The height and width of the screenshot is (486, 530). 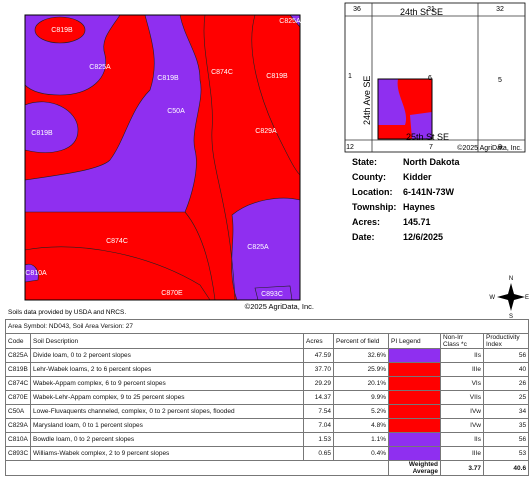 What do you see at coordinates (419, 207) in the screenshot?
I see `info-value: Haynes` at bounding box center [419, 207].